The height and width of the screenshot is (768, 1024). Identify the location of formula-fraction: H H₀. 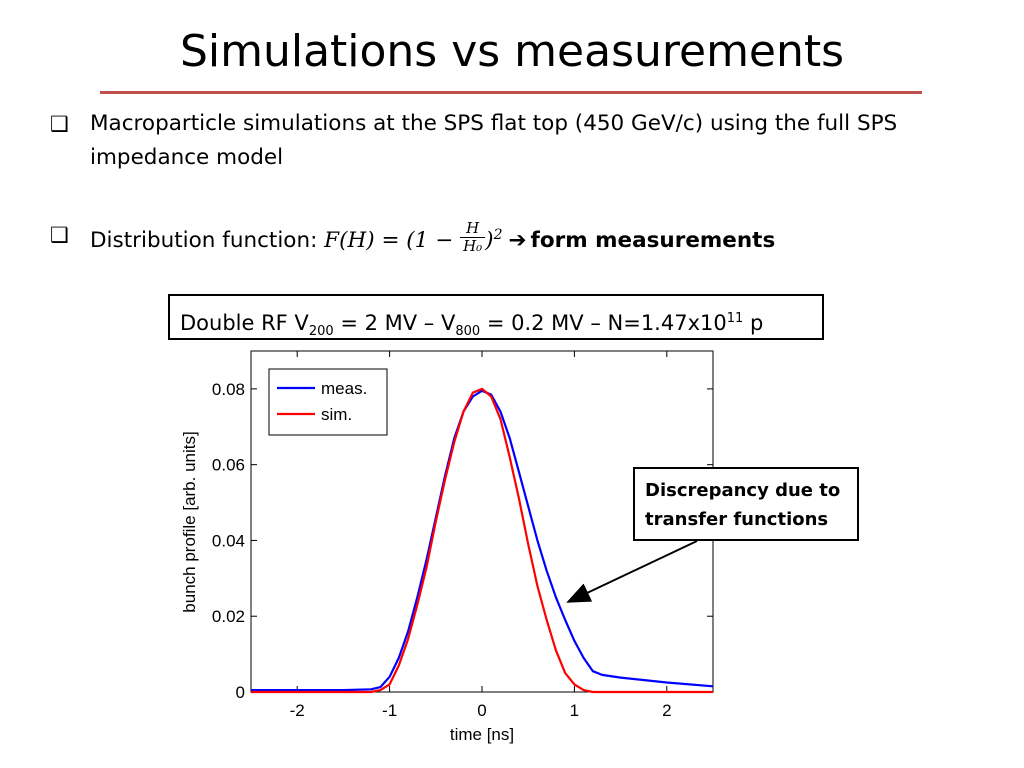
(473, 237).